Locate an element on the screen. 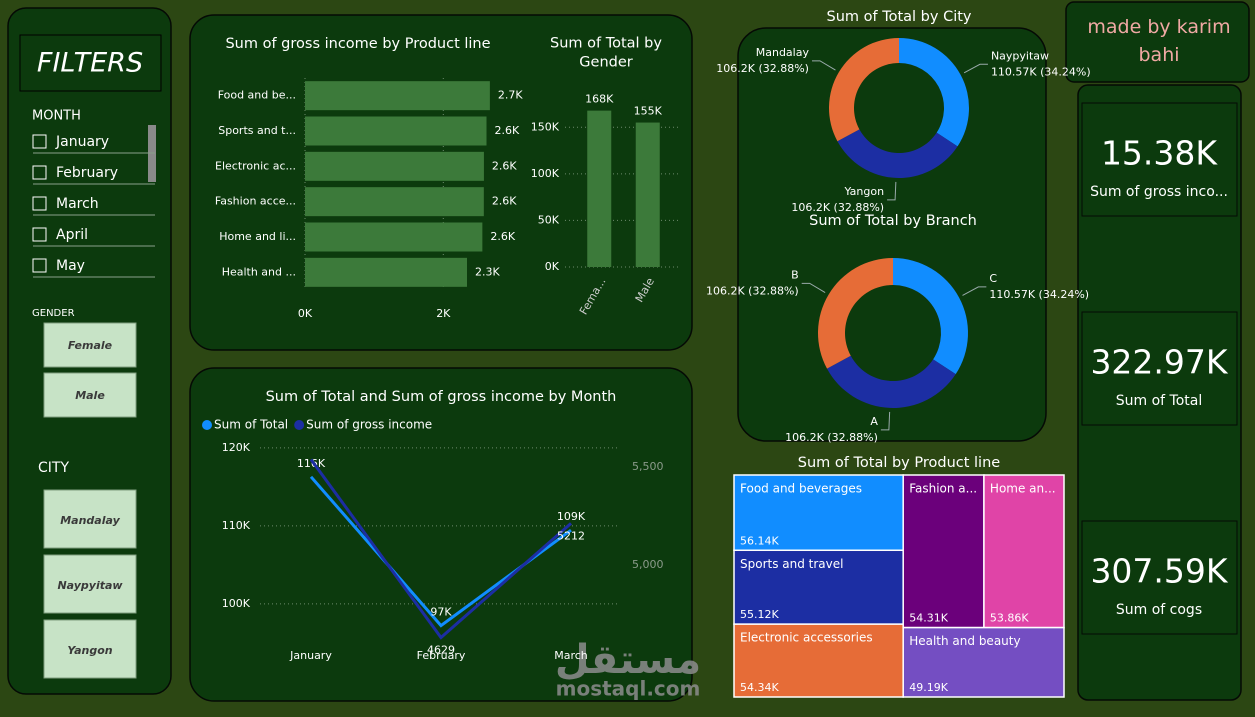 The height and width of the screenshot is (717, 1255). y-tick-label: 0K is located at coordinates (552, 266).